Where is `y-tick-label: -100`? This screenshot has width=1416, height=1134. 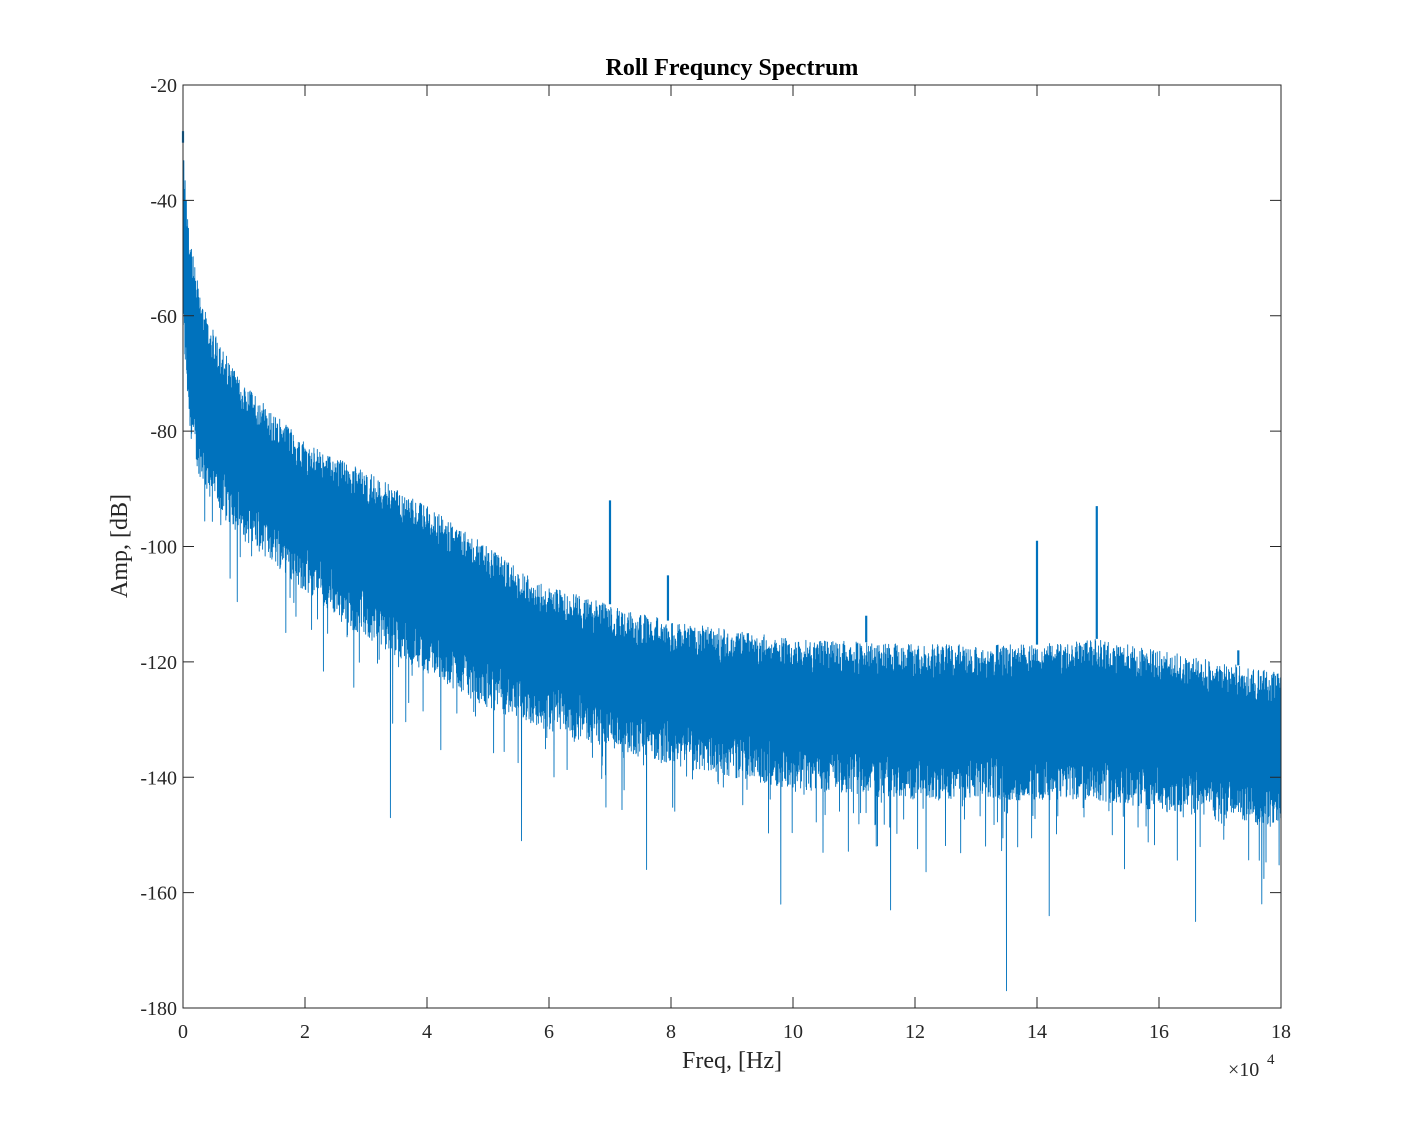
y-tick-label: -100 is located at coordinates (158, 548).